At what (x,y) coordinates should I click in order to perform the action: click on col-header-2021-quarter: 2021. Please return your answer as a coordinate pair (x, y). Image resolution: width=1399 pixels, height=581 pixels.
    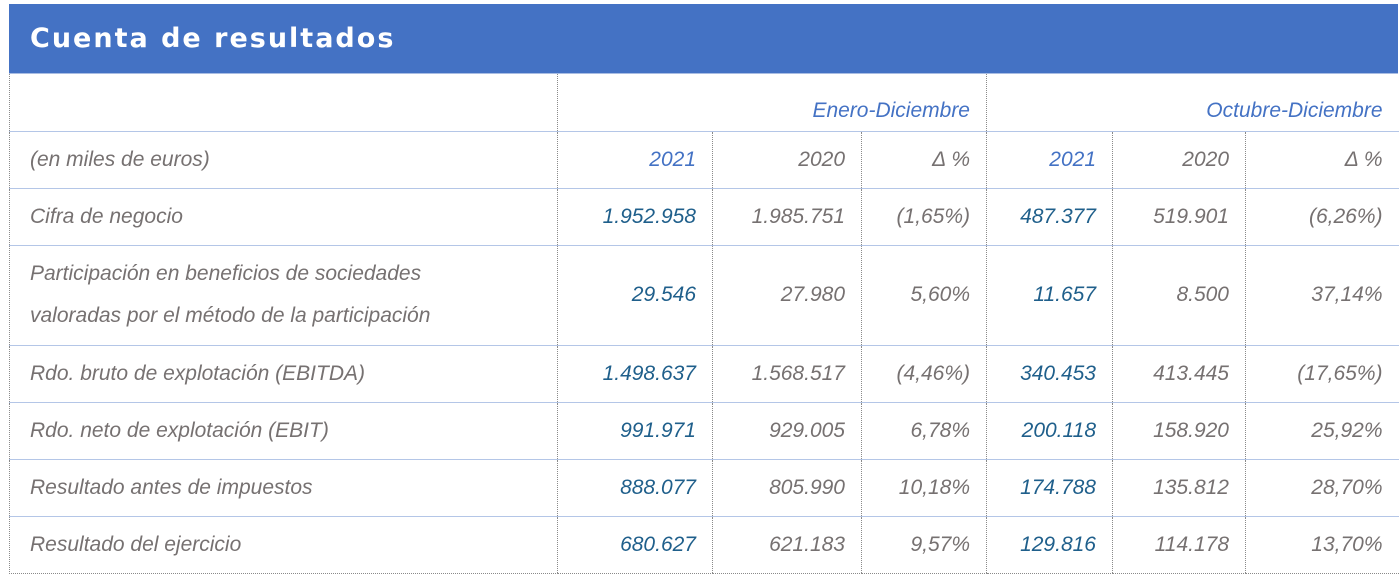
    Looking at the image, I should click on (1049, 160).